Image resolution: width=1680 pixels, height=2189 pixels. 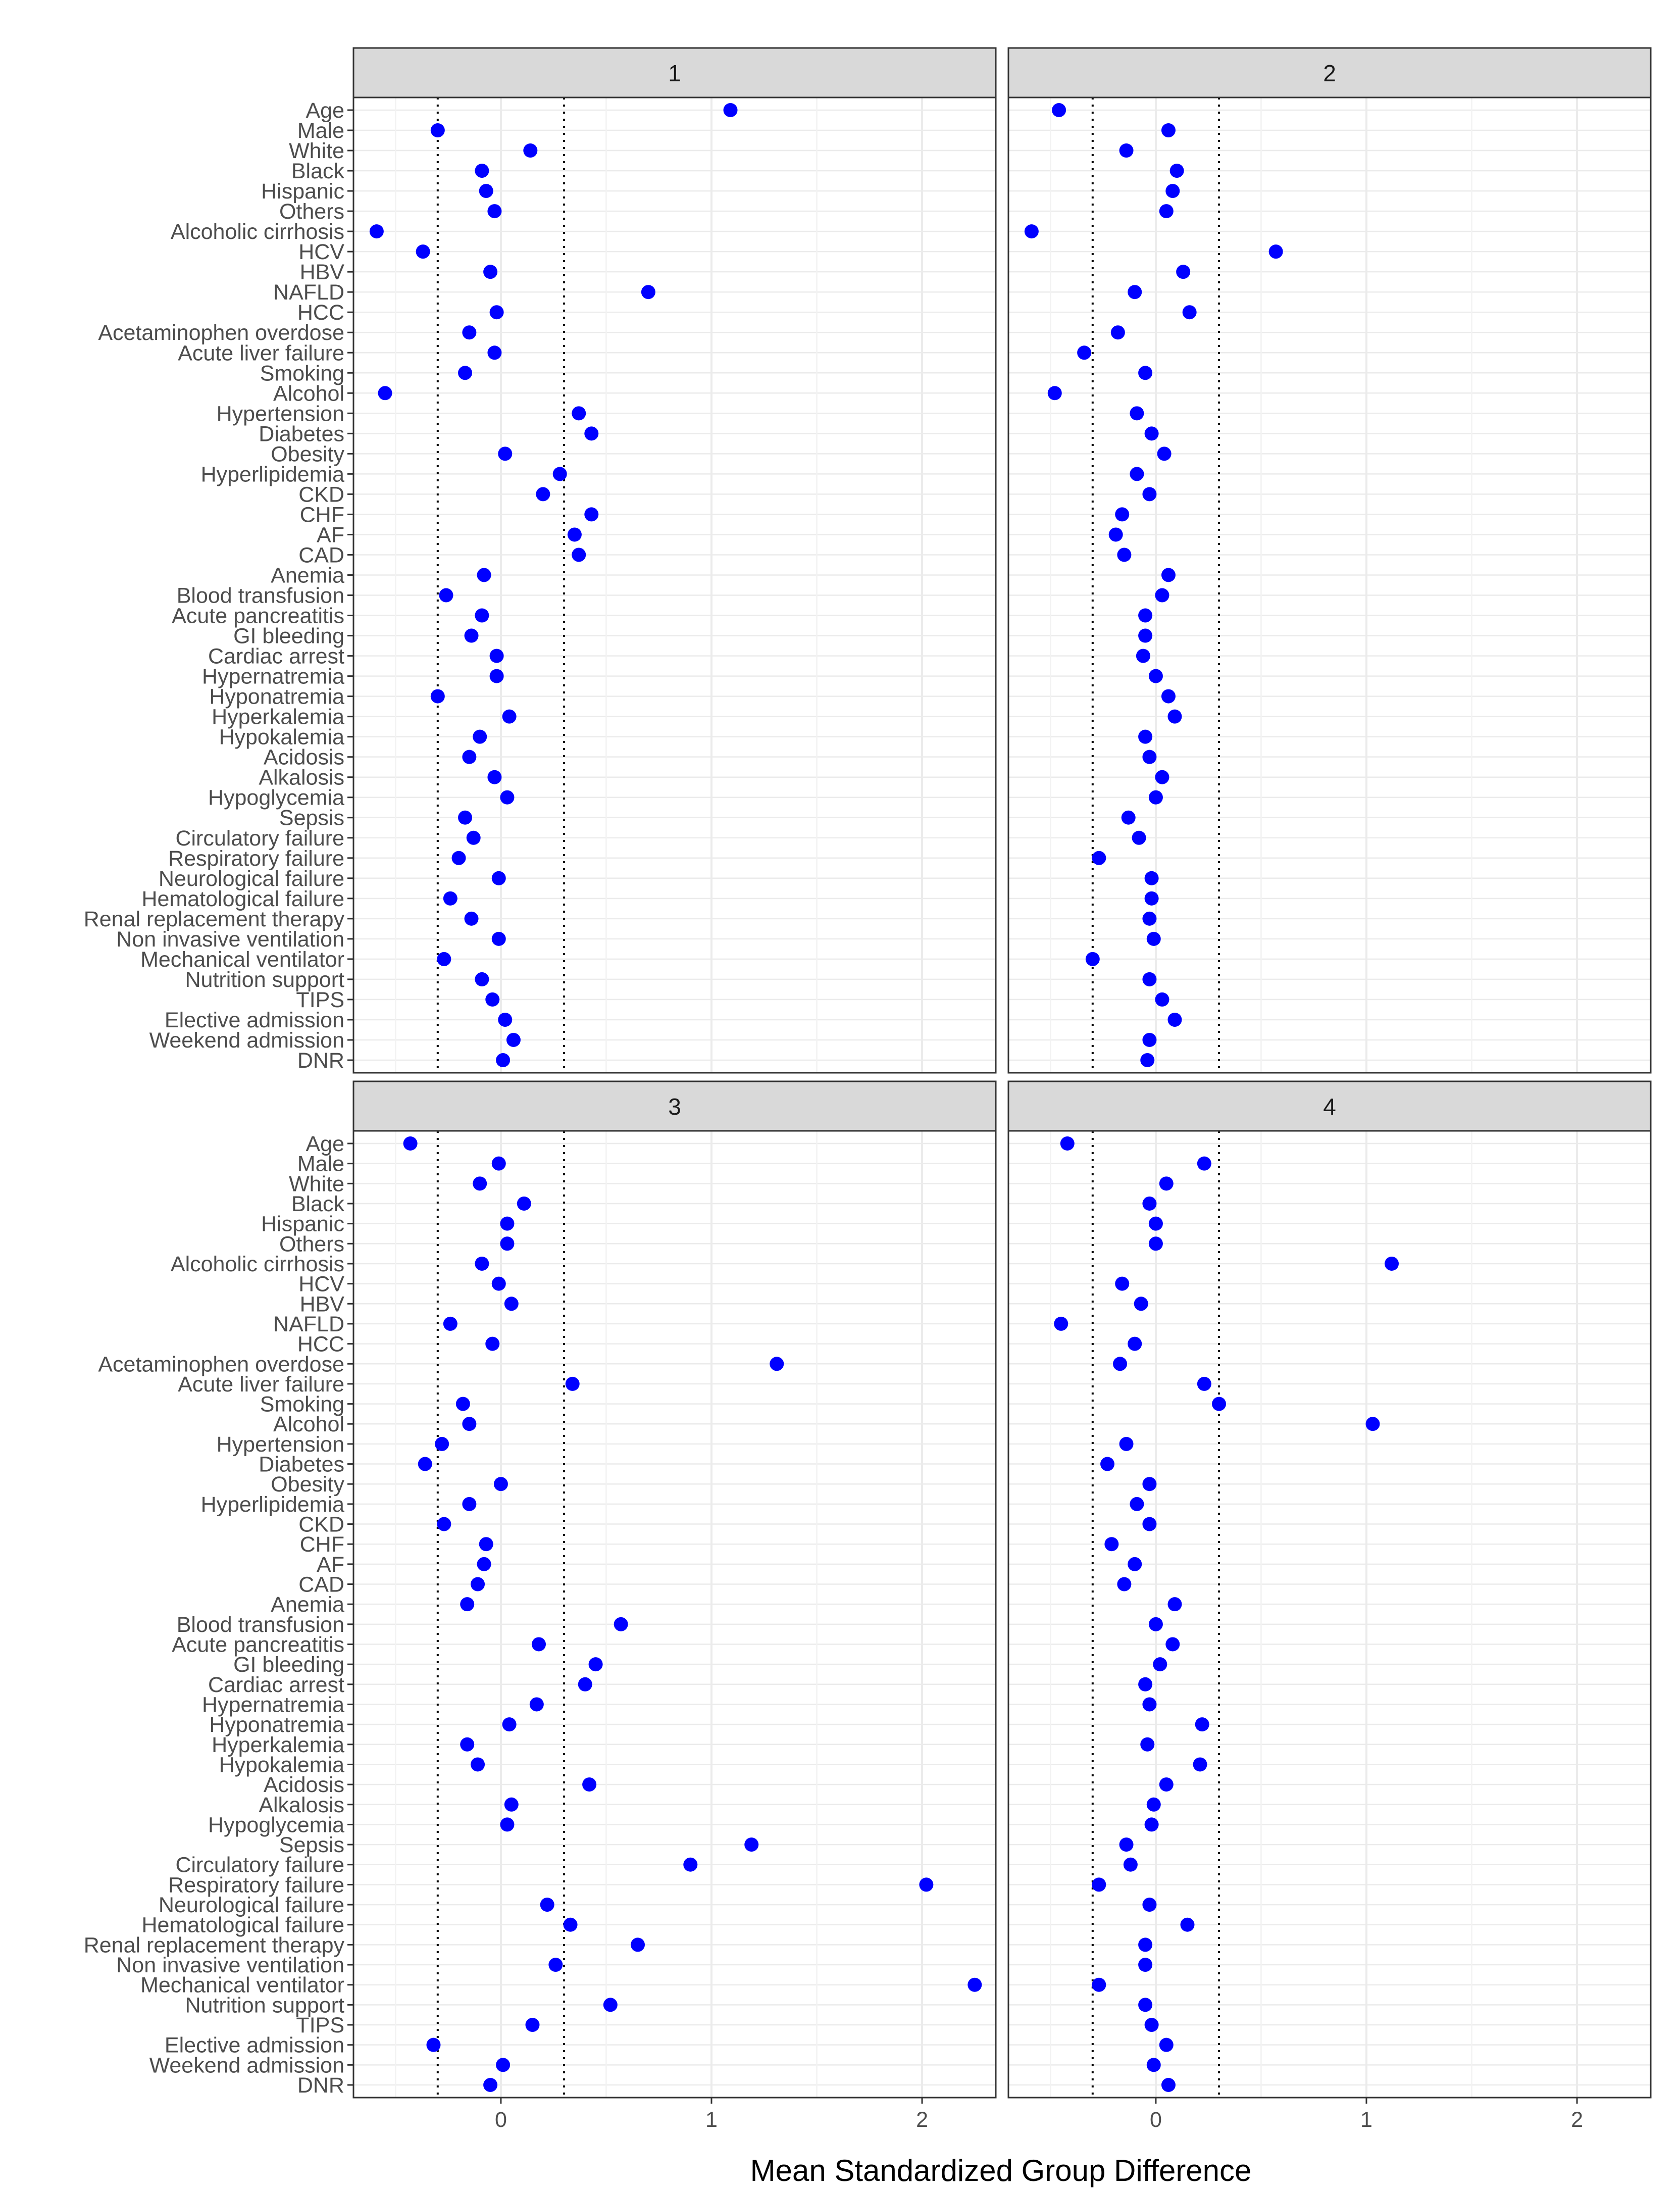 What do you see at coordinates (243, 1925) in the screenshot?
I see `y-tick-label: Hematological failure` at bounding box center [243, 1925].